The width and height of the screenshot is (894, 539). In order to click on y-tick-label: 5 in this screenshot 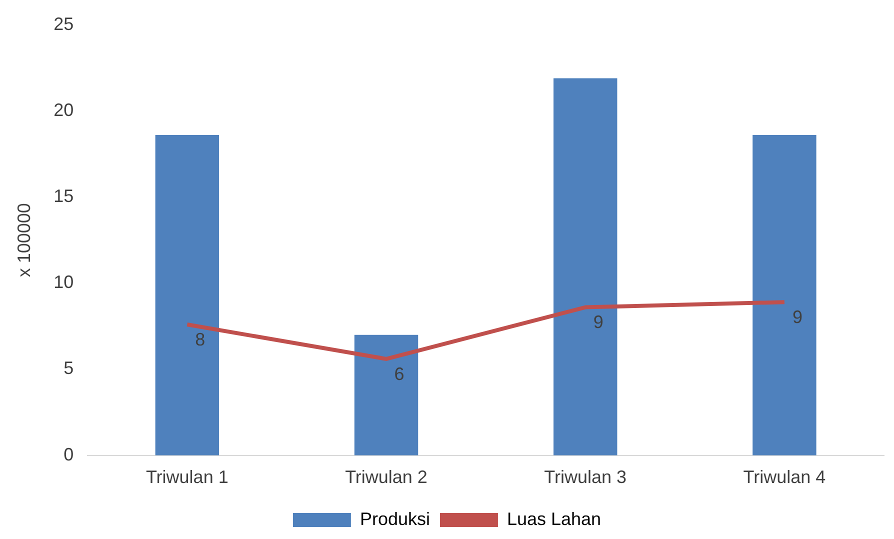, I will do `click(69, 368)`.